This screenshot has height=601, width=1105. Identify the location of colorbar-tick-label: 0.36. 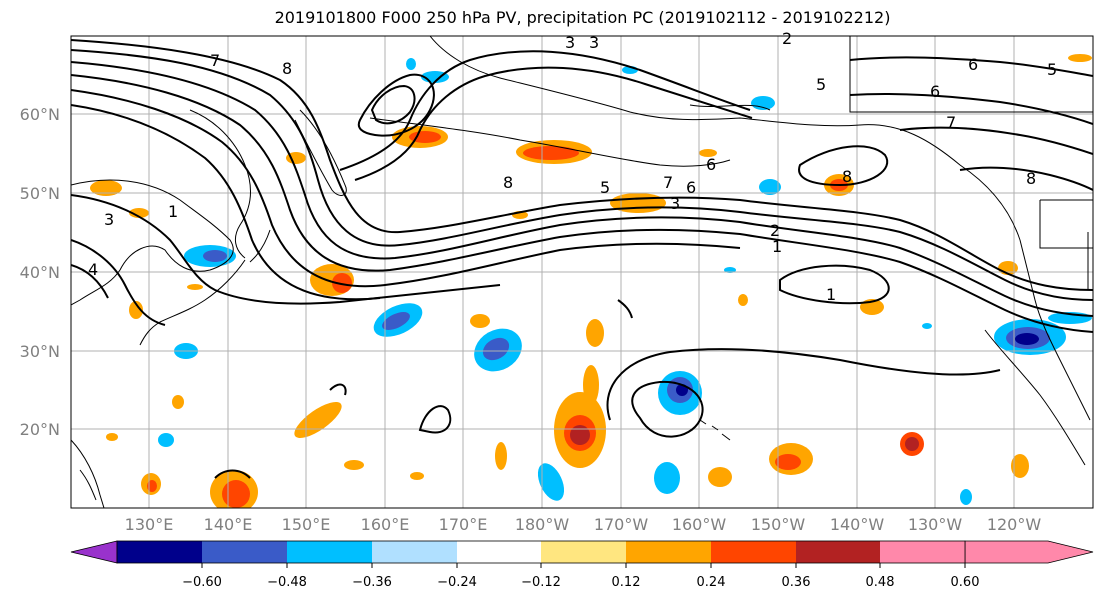
(796, 582).